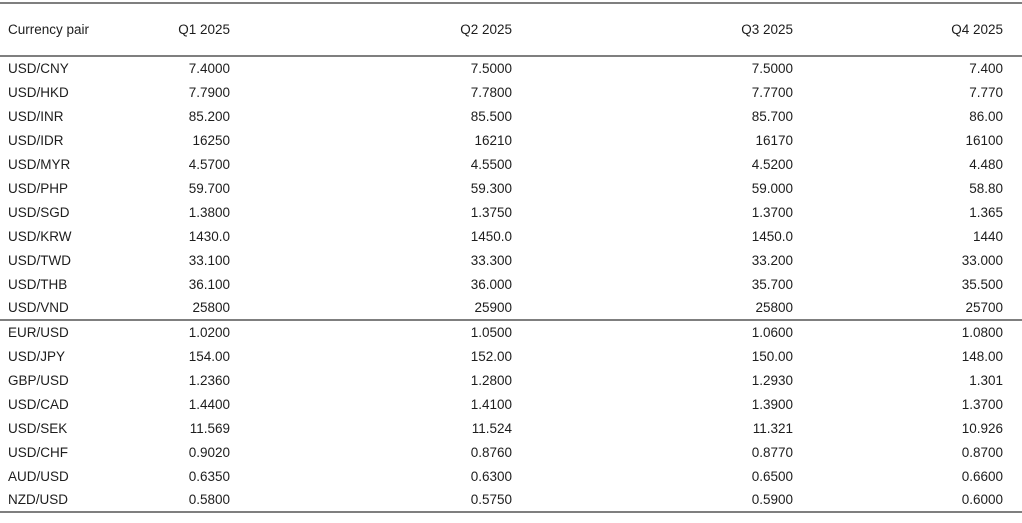 This screenshot has width=1022, height=523. What do you see at coordinates (40, 236) in the screenshot?
I see `currency-pair-cell: USD/KRW` at bounding box center [40, 236].